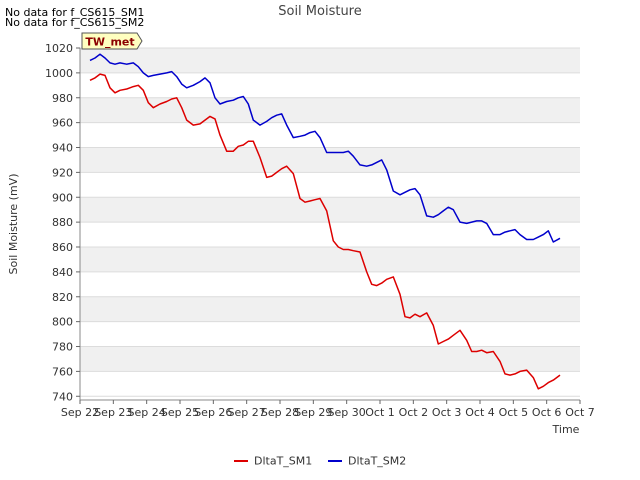 The height and width of the screenshot is (480, 640). I want to click on y-tick-label: 960, so click(62, 123).